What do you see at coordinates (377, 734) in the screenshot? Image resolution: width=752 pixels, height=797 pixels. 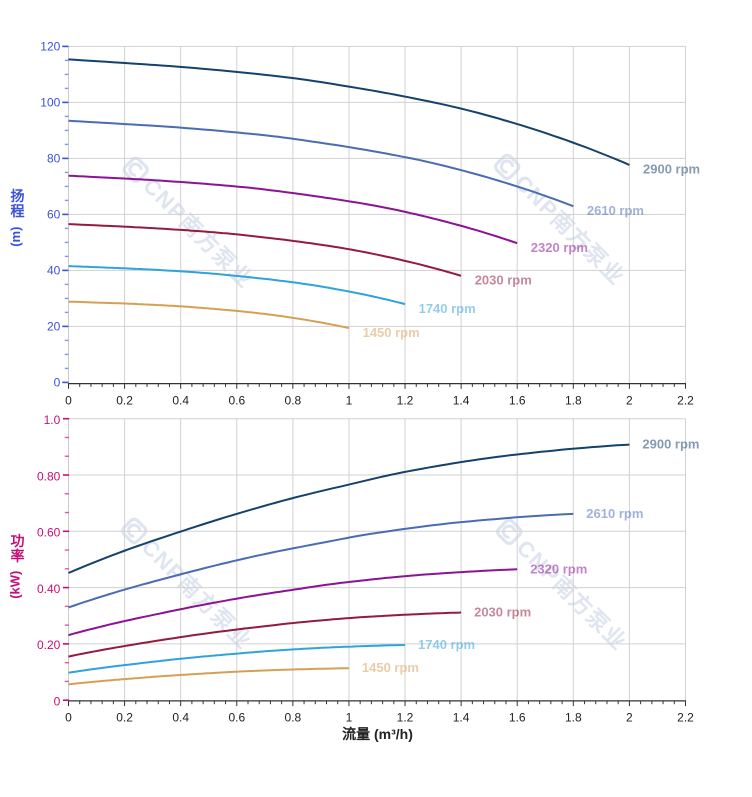 I see `svg-text: 流量 (m³/h)` at bounding box center [377, 734].